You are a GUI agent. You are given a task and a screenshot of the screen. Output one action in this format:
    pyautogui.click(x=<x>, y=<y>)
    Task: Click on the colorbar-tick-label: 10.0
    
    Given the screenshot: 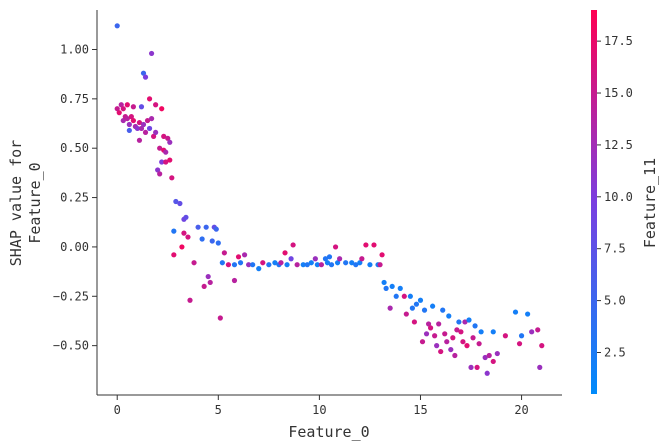 What is the action you would take?
    pyautogui.click(x=618, y=197)
    